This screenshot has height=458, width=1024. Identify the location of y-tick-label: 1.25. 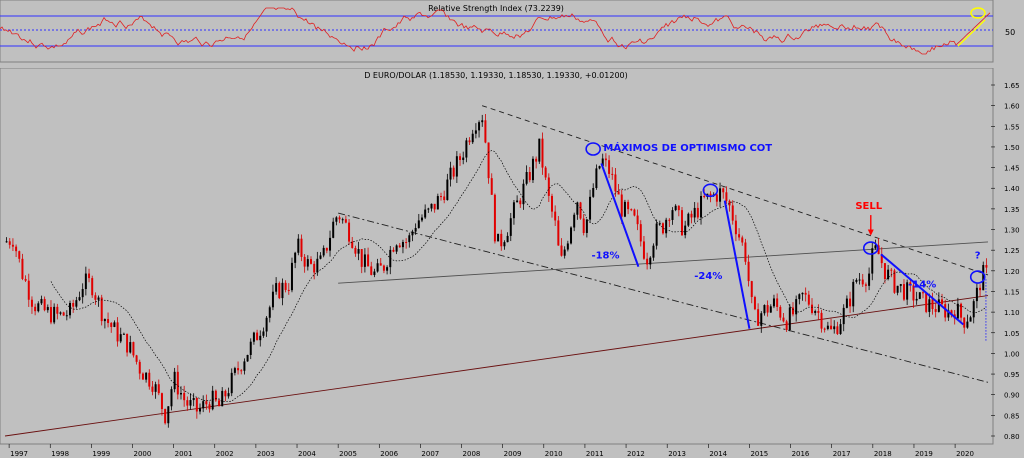
(1012, 251).